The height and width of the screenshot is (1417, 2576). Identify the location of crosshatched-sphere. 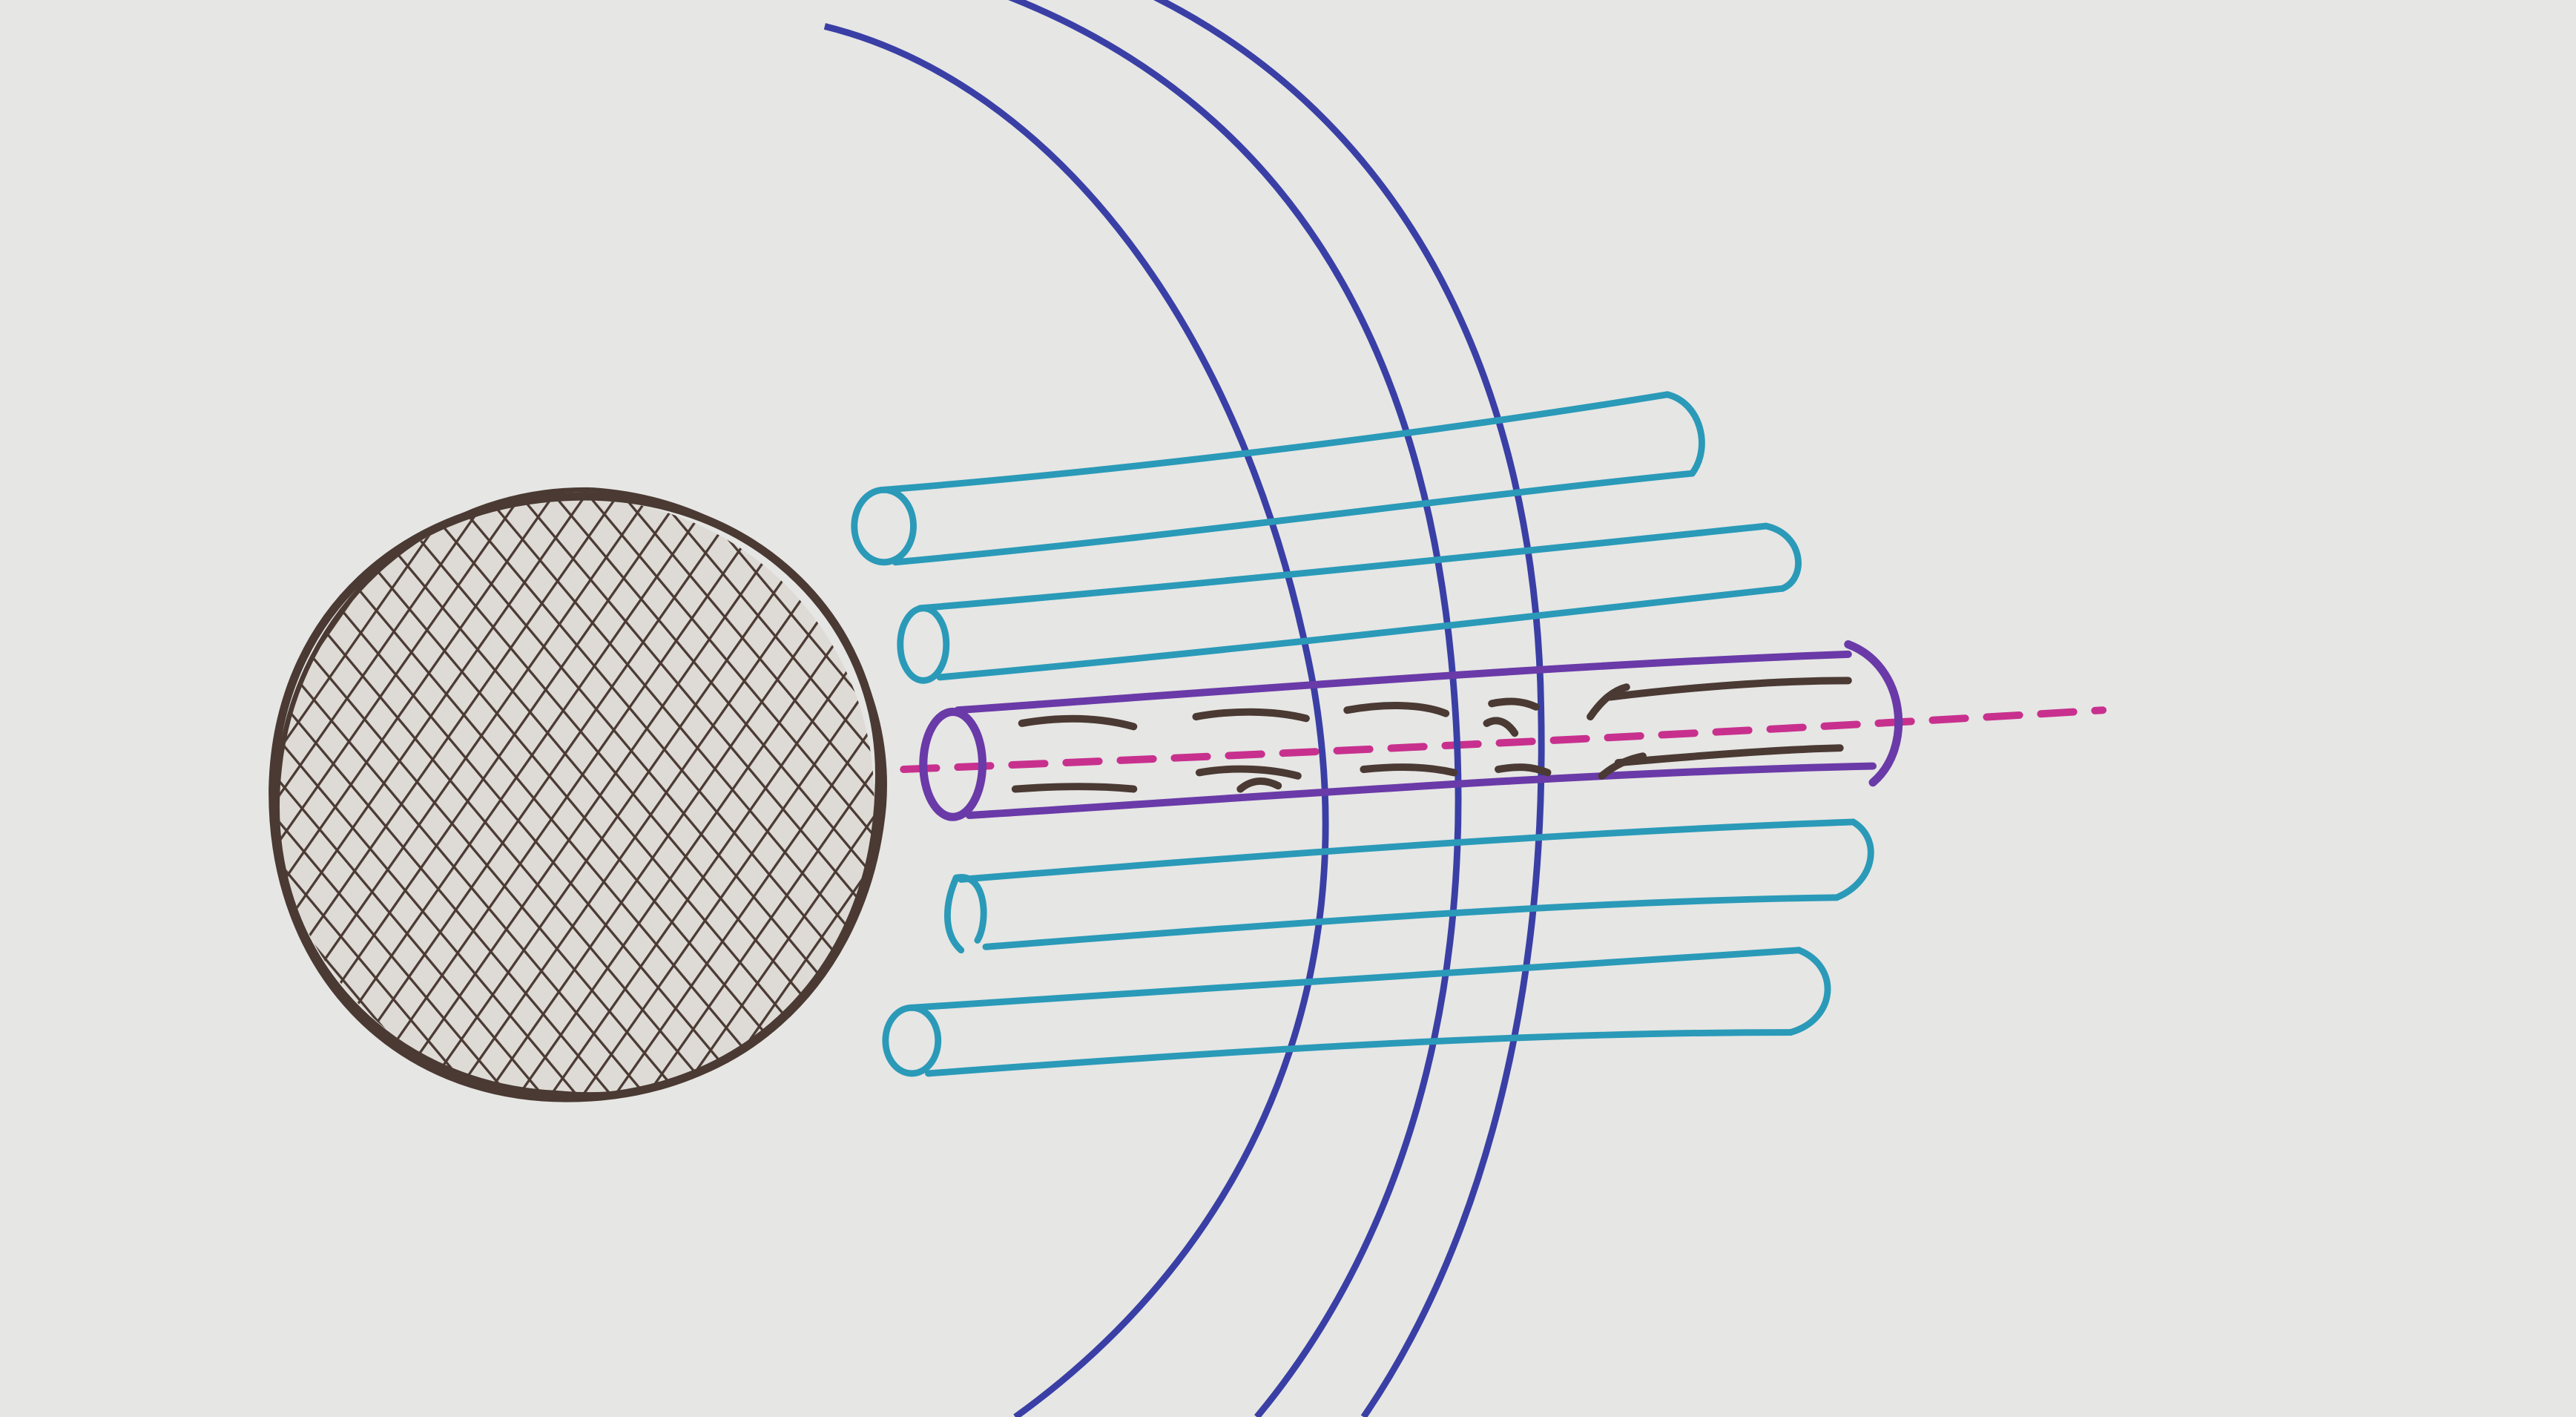
(578, 794).